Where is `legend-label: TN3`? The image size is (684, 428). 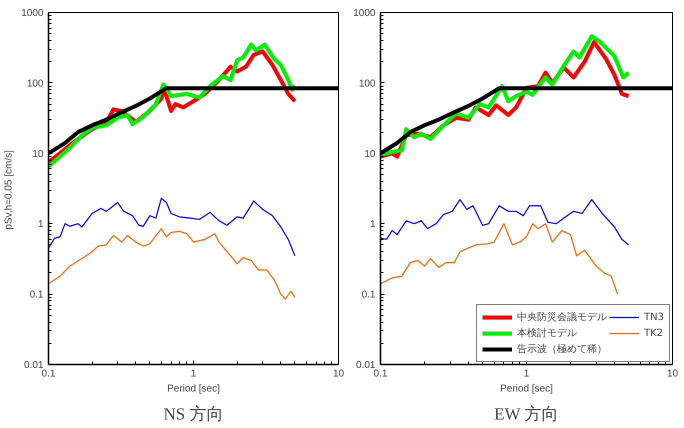 legend-label: TN3 is located at coordinates (654, 317).